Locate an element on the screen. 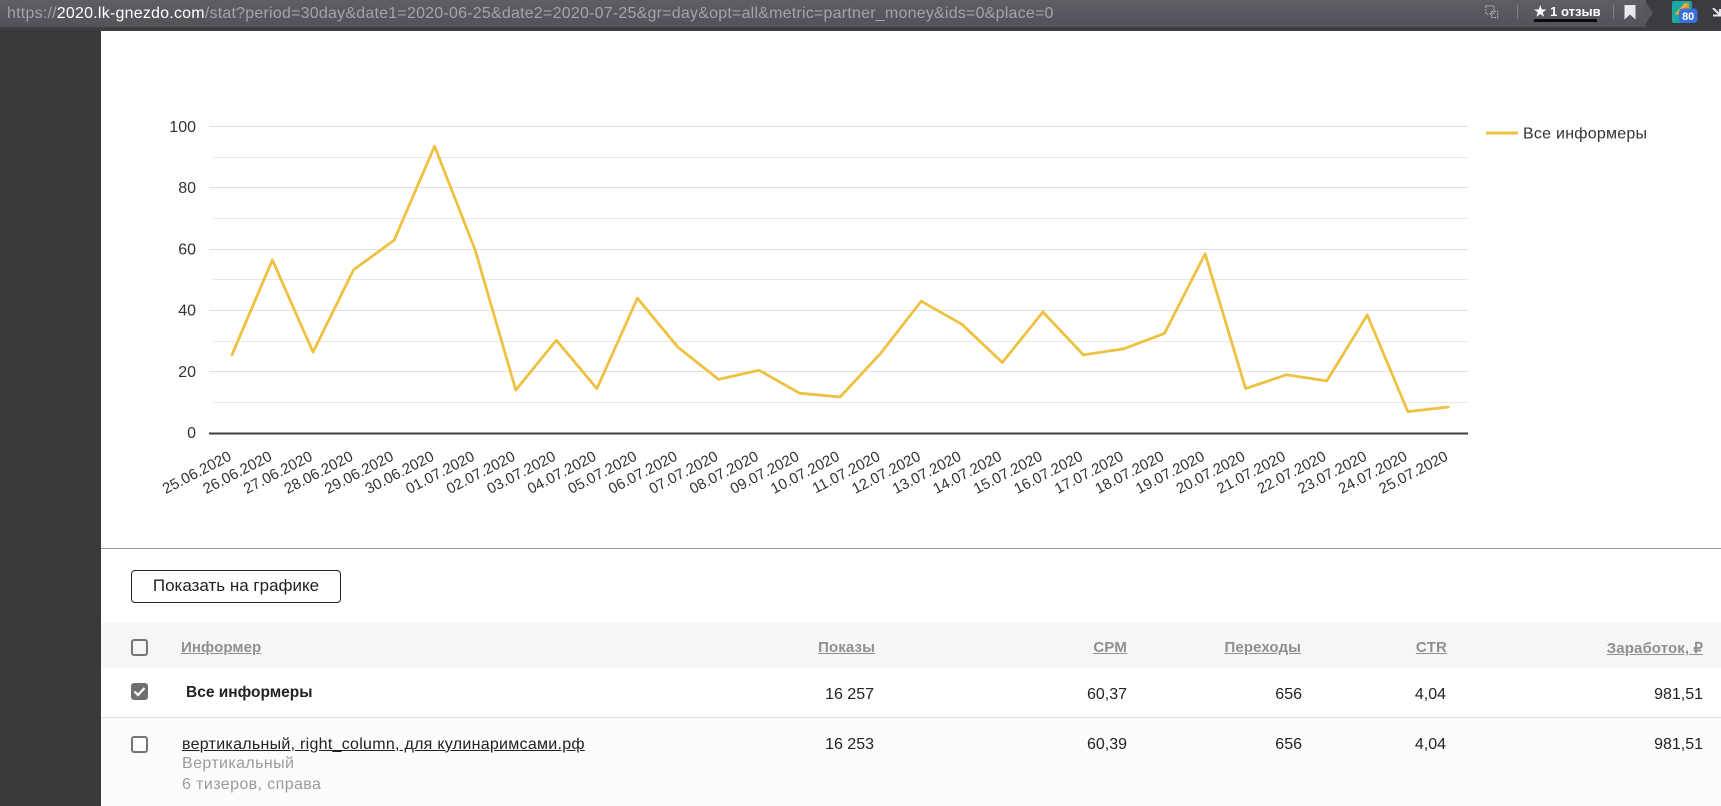 Image resolution: width=1721 pixels, height=806 pixels. svg-text: 60 is located at coordinates (187, 249).